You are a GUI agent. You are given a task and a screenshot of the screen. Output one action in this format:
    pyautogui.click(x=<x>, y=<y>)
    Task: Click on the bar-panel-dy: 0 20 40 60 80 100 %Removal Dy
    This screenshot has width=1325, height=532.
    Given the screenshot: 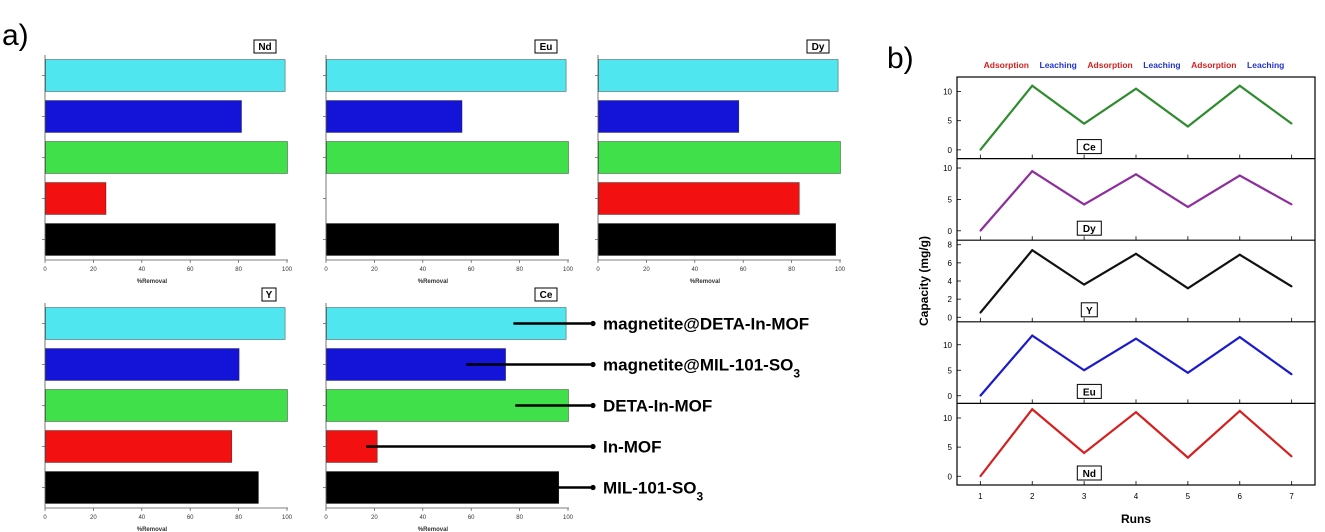 What is the action you would take?
    pyautogui.click(x=720, y=162)
    